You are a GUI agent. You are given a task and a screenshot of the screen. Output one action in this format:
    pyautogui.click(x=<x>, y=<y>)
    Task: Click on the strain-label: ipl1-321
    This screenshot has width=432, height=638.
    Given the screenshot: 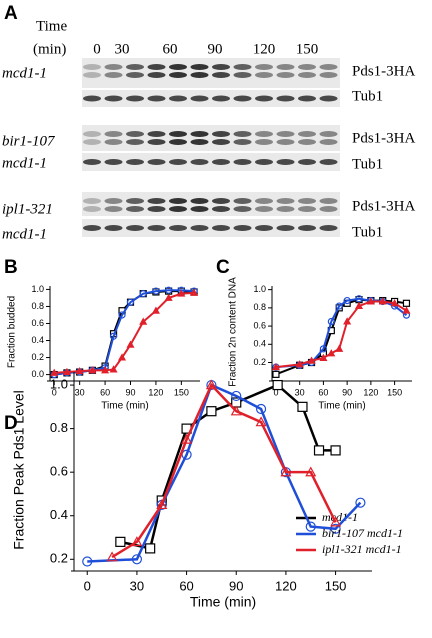 What is the action you would take?
    pyautogui.click(x=27, y=209)
    